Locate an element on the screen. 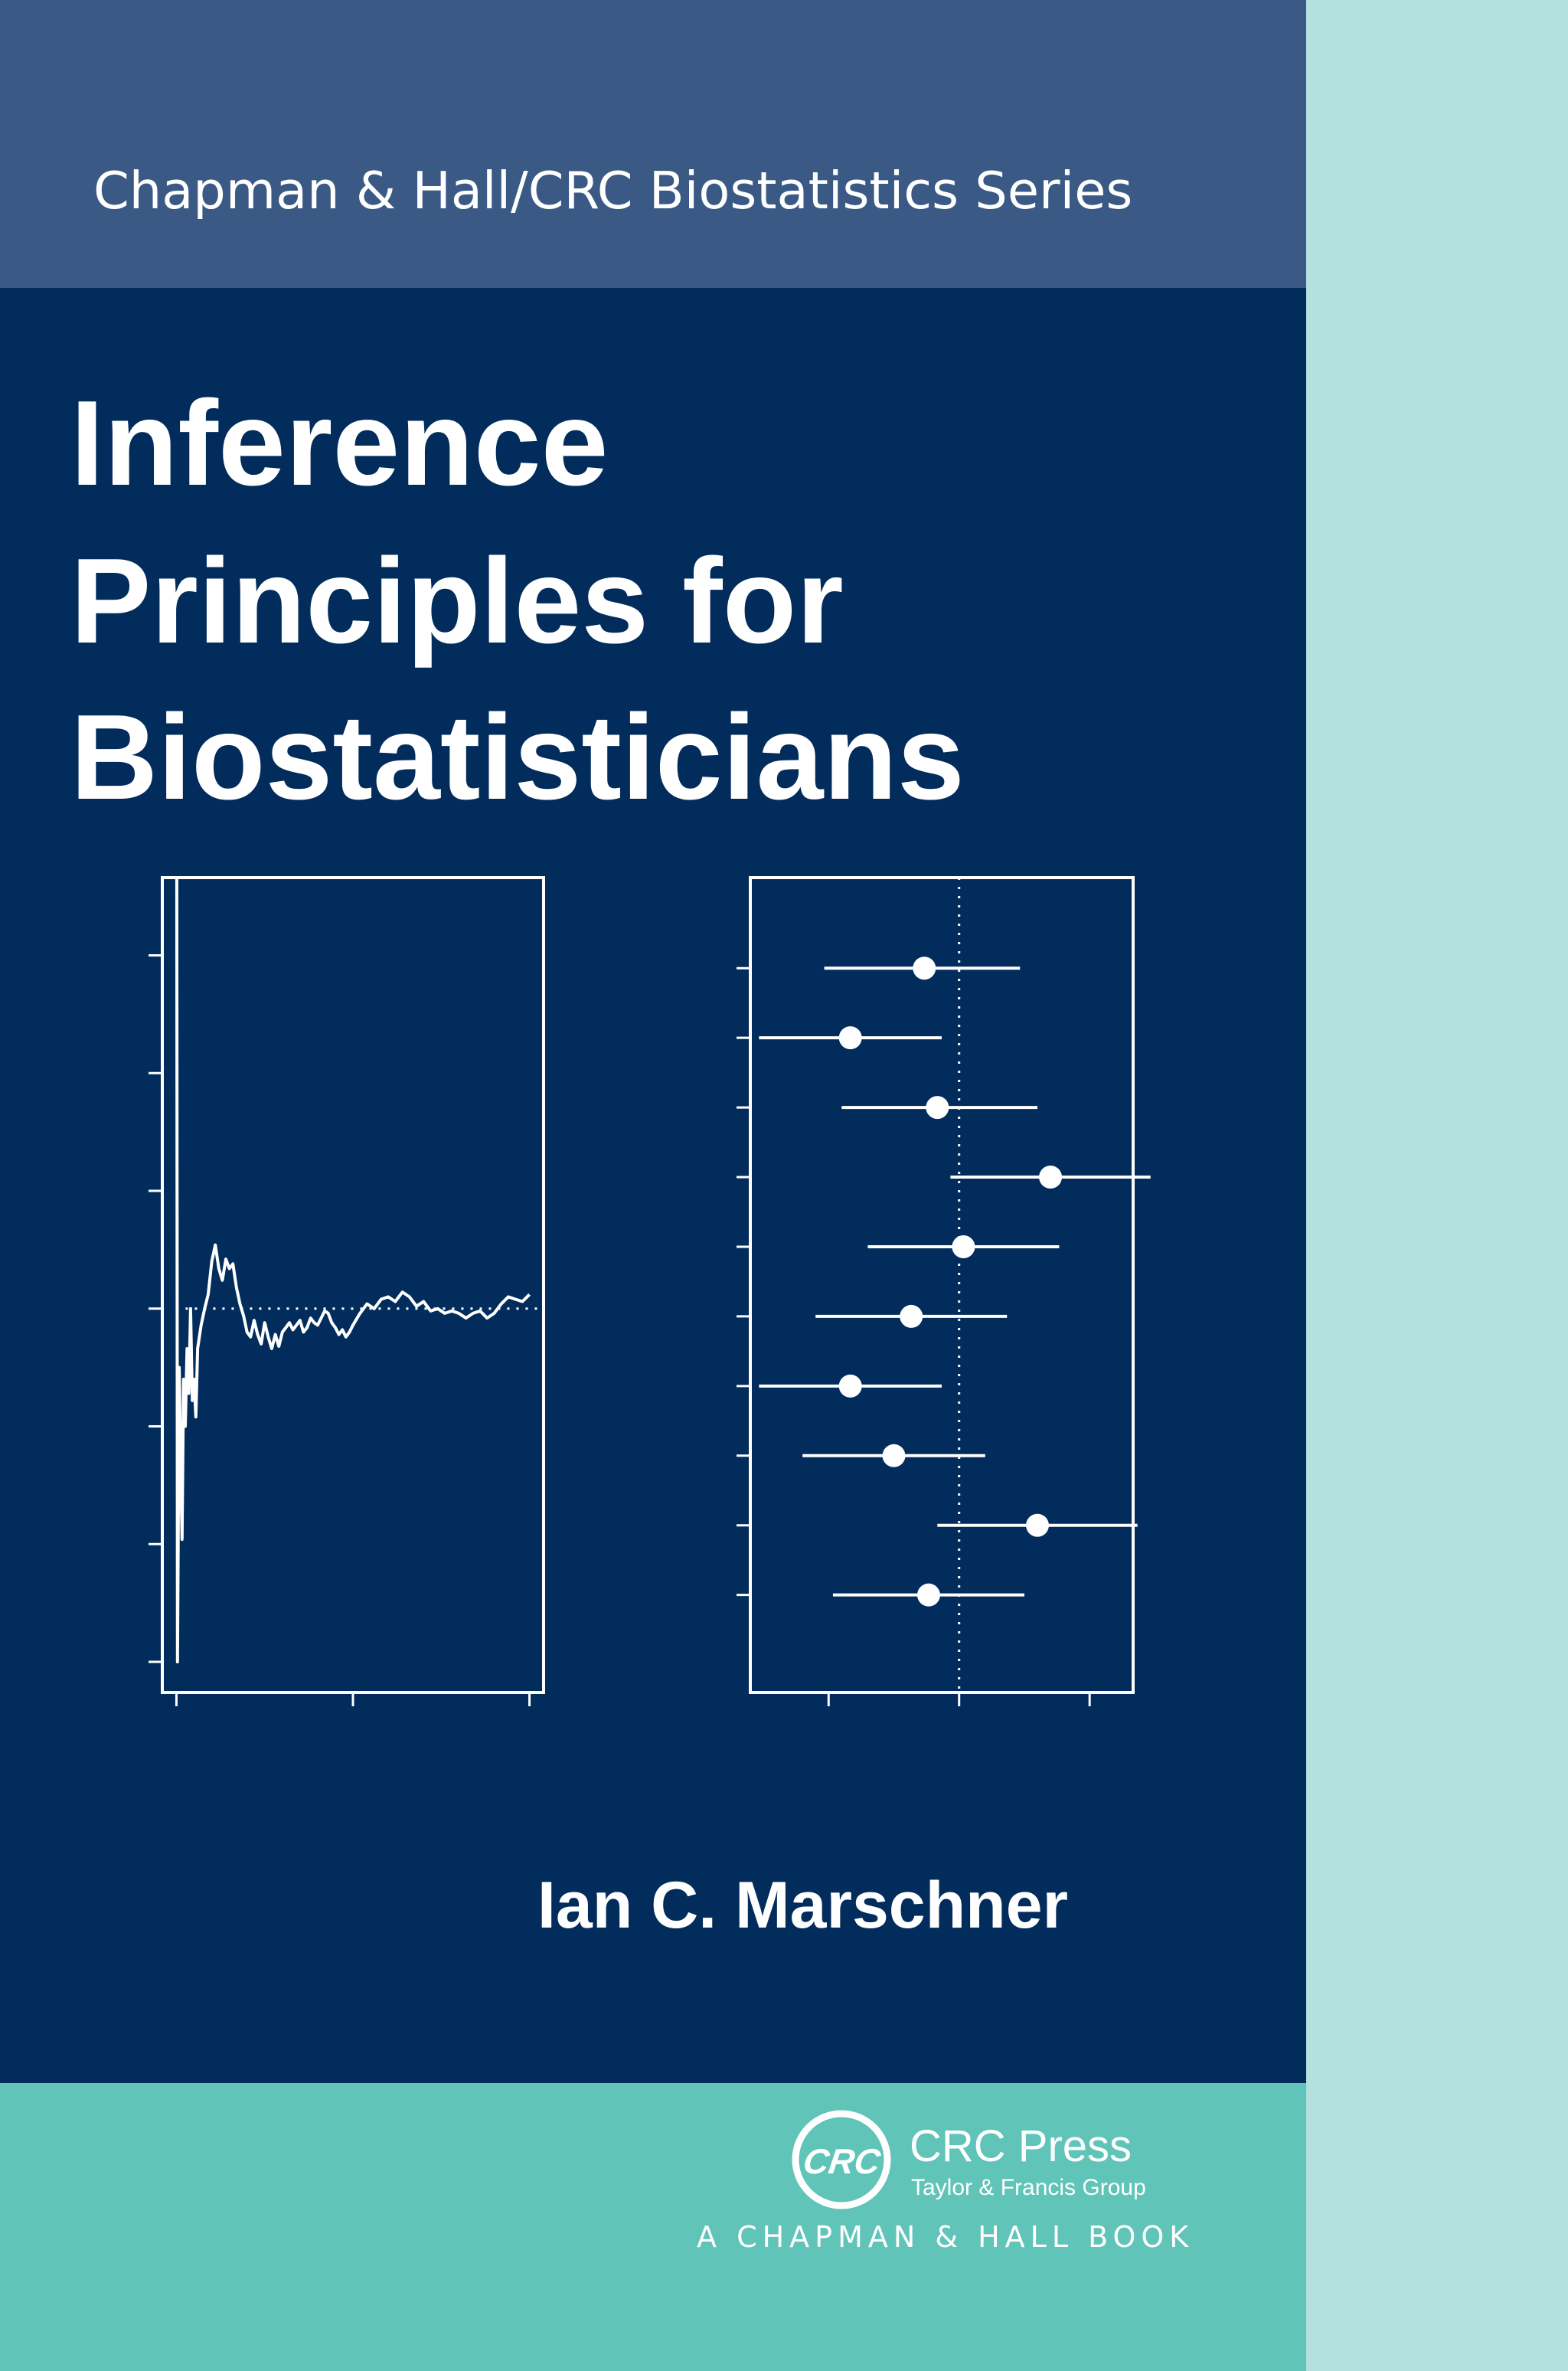 The image size is (1568, 2371). relative-frequency-chart is located at coordinates (347, 1291).